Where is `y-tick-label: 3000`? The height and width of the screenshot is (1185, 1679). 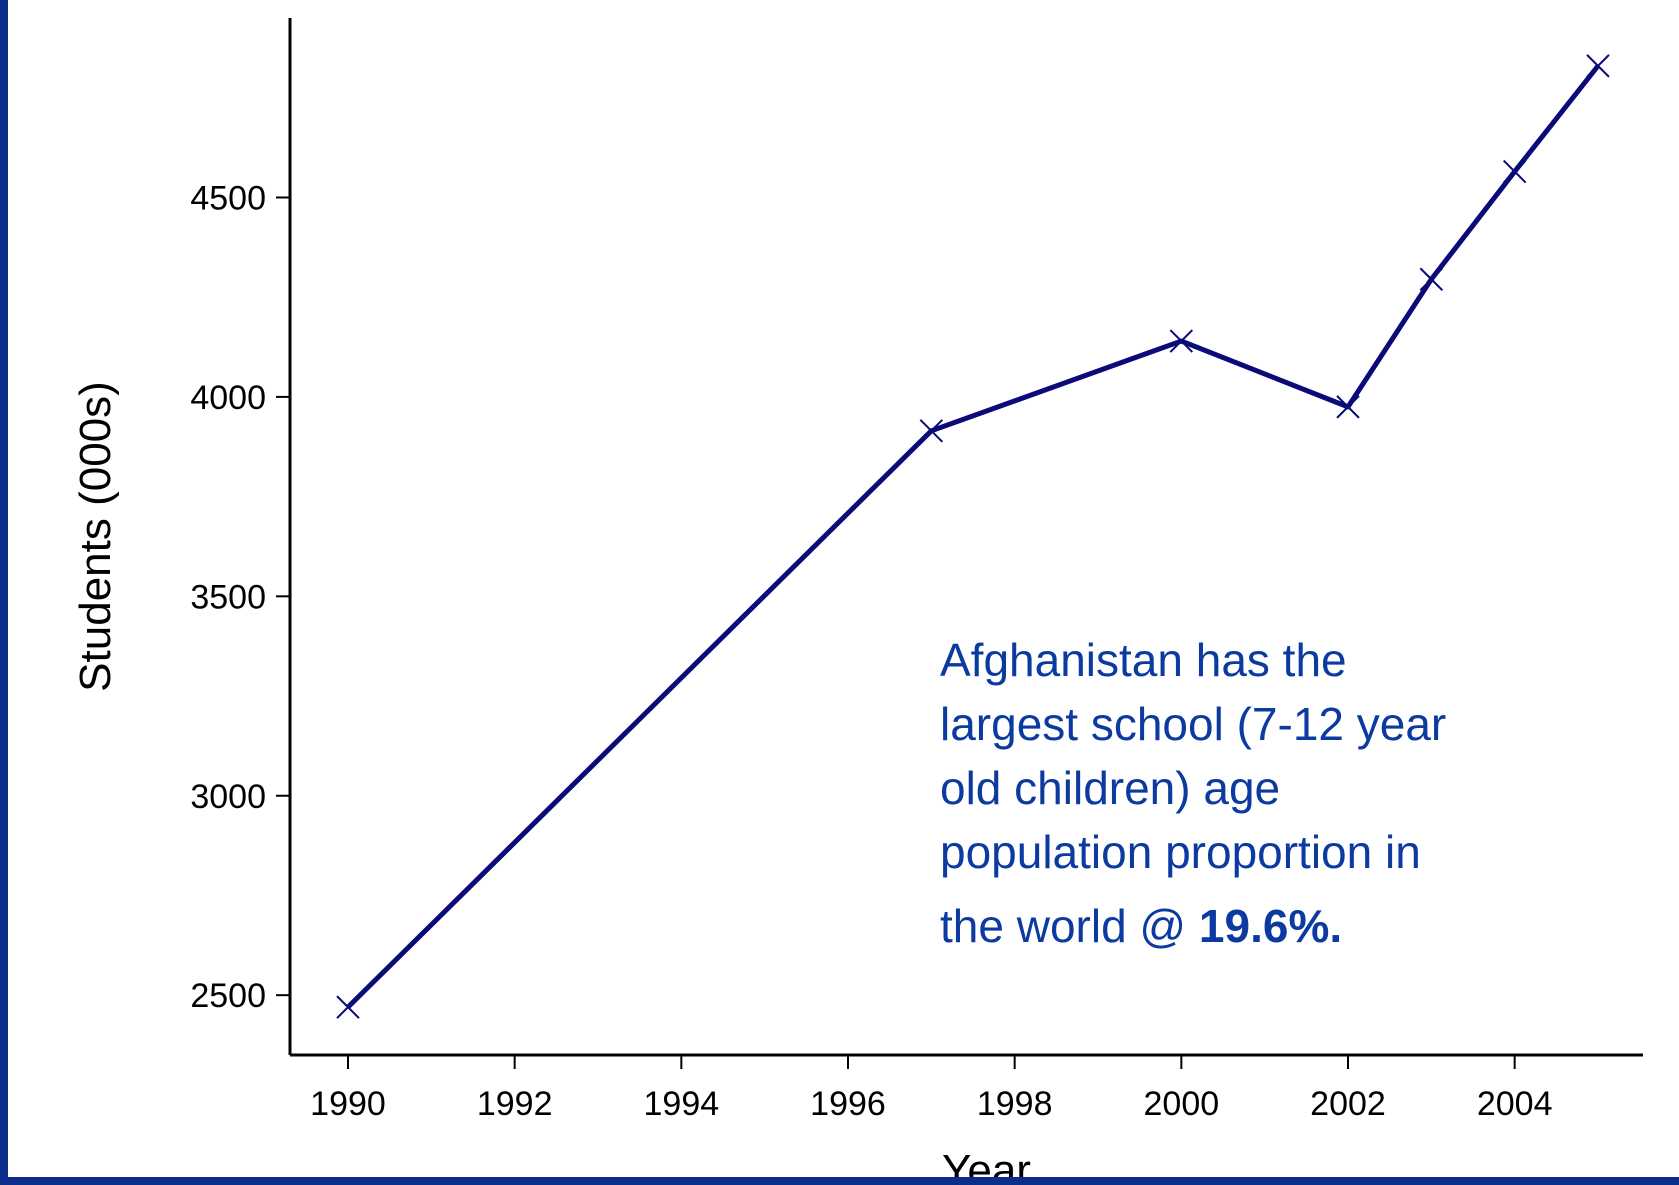 y-tick-label: 3000 is located at coordinates (228, 797).